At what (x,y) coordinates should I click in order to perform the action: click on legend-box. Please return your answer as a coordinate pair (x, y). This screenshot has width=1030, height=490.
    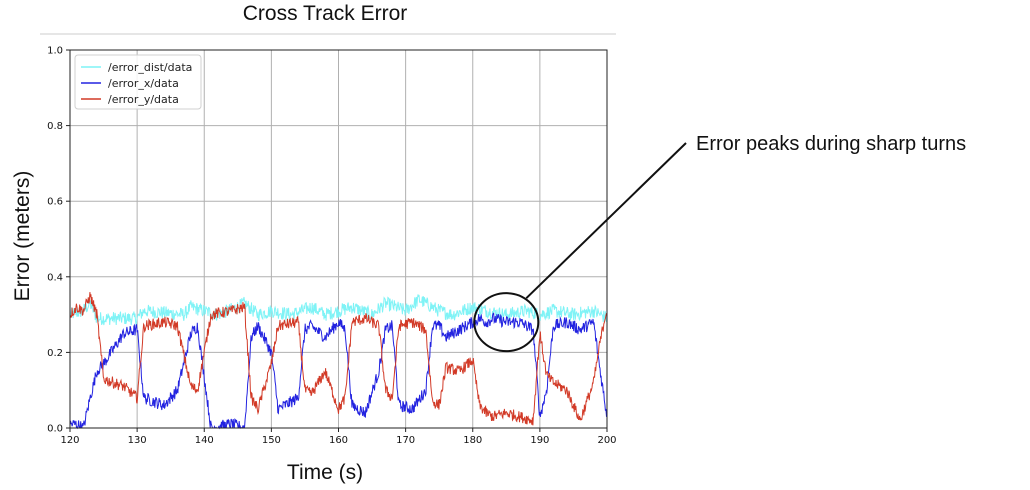
    Looking at the image, I should click on (138, 82).